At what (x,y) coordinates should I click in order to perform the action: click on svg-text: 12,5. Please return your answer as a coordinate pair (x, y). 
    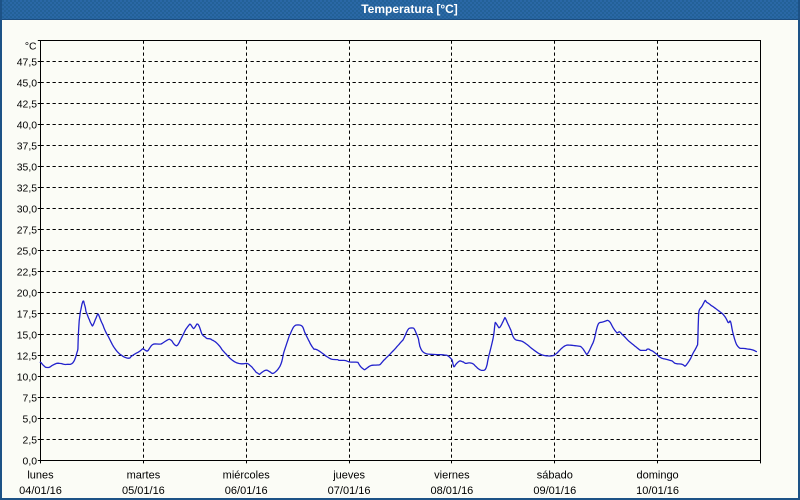
    Looking at the image, I should click on (27, 356).